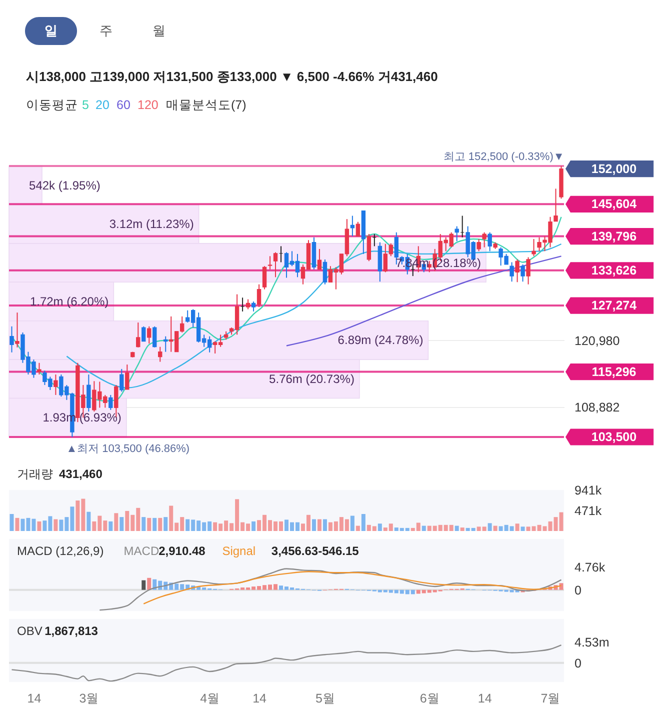 This screenshot has width=654, height=711. I want to click on ref-line-label: 139,796, so click(614, 236).